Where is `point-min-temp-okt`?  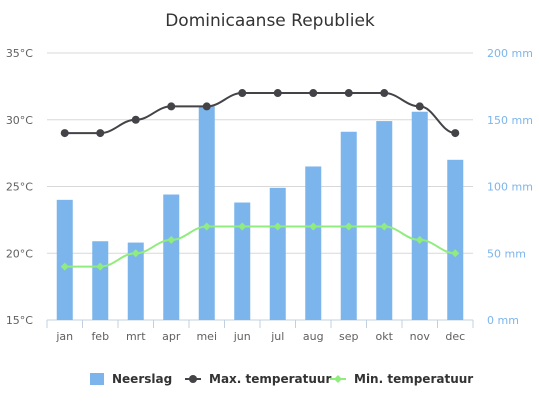 point-min-temp-okt is located at coordinates (384, 226).